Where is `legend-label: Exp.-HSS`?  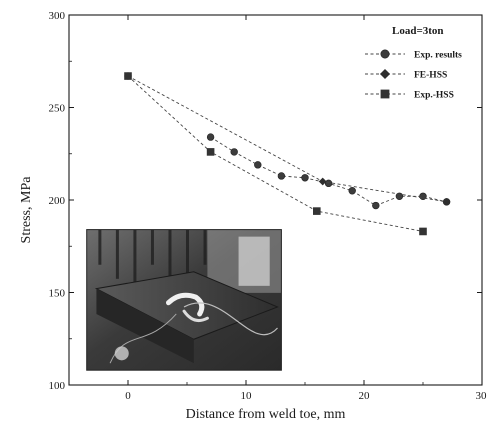
legend-label: Exp.-HSS is located at coordinates (434, 96).